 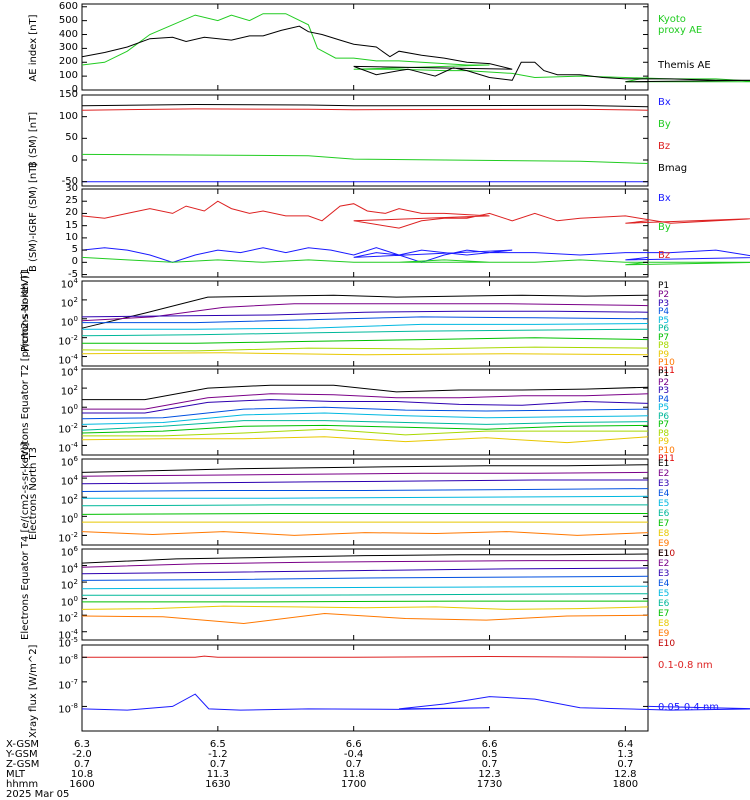 What do you see at coordinates (365, 314) in the screenshot?
I see `channel-line-p3-P3` at bounding box center [365, 314].